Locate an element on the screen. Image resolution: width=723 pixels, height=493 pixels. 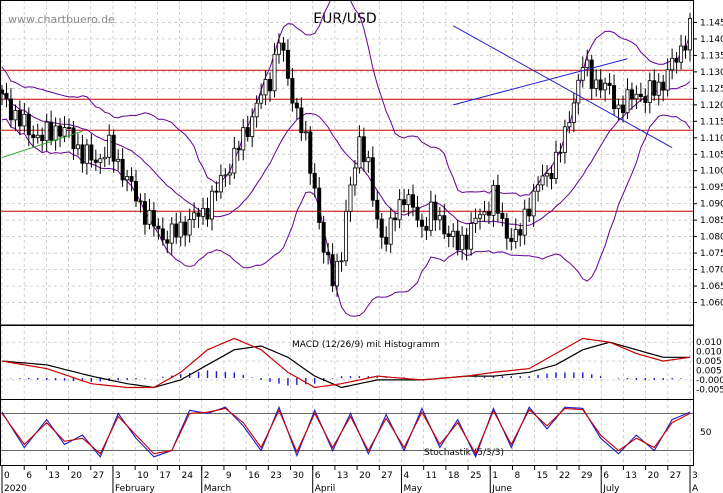
stoch-d-line is located at coordinates (346, 431).